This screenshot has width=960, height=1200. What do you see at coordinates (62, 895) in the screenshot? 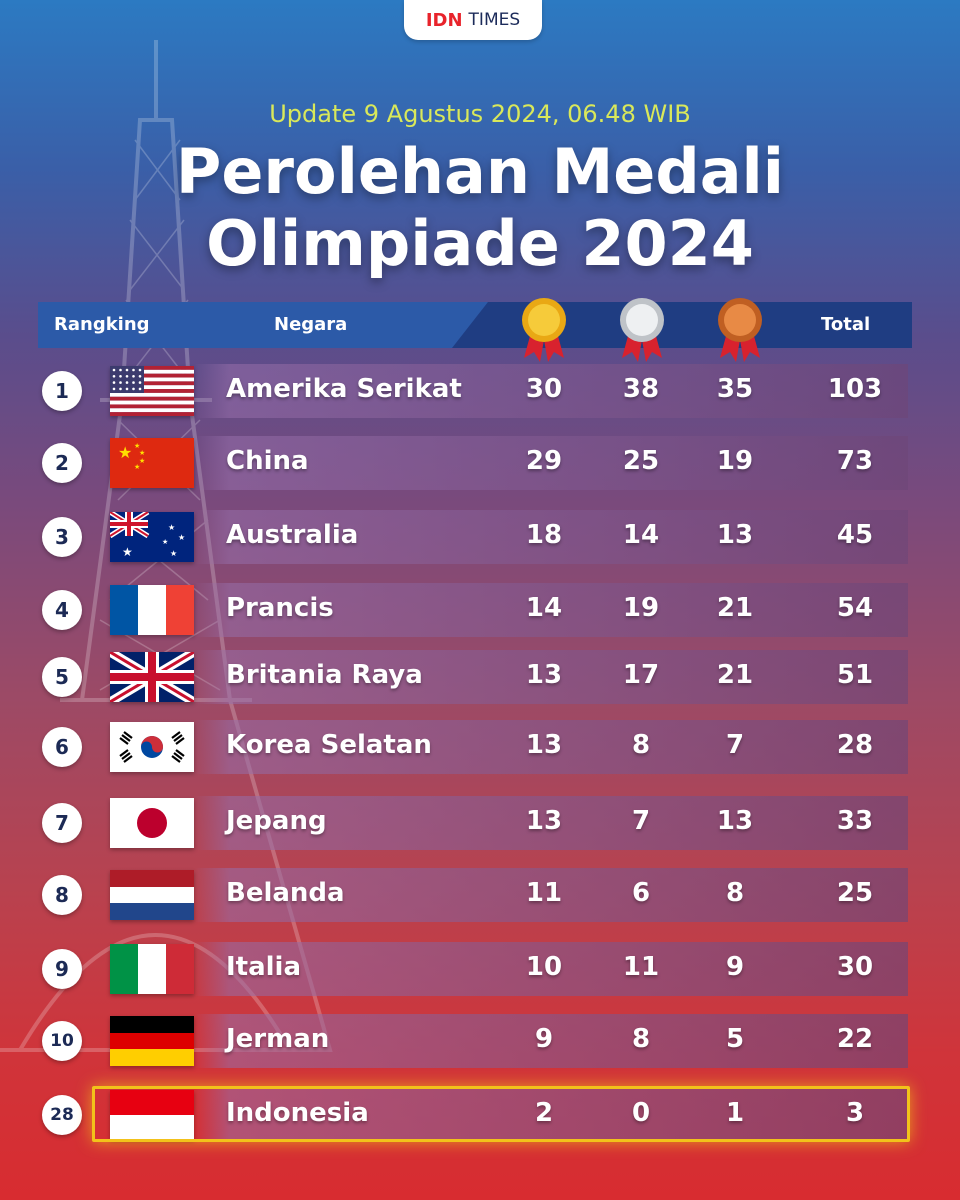
I see `rank-badge: 8` at bounding box center [62, 895].